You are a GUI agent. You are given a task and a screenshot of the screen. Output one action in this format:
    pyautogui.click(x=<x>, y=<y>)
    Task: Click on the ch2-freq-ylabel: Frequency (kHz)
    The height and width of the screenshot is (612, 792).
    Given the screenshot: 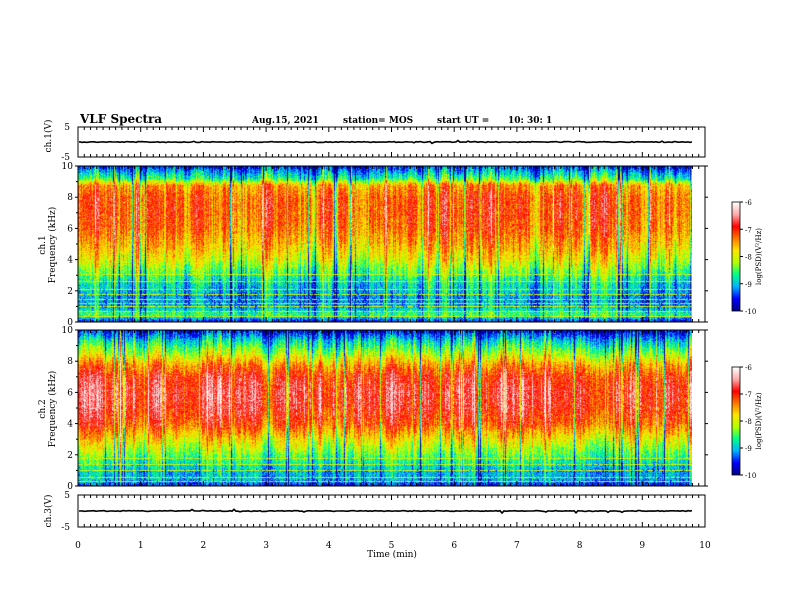 What is the action you would take?
    pyautogui.click(x=52, y=409)
    